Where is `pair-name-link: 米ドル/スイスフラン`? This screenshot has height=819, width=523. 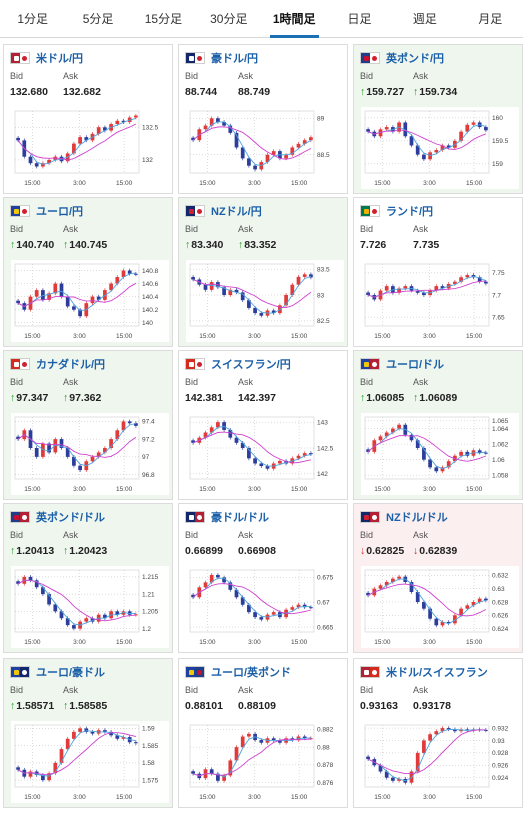 pair-name-link: 米ドル/スイスフラン is located at coordinates (437, 673).